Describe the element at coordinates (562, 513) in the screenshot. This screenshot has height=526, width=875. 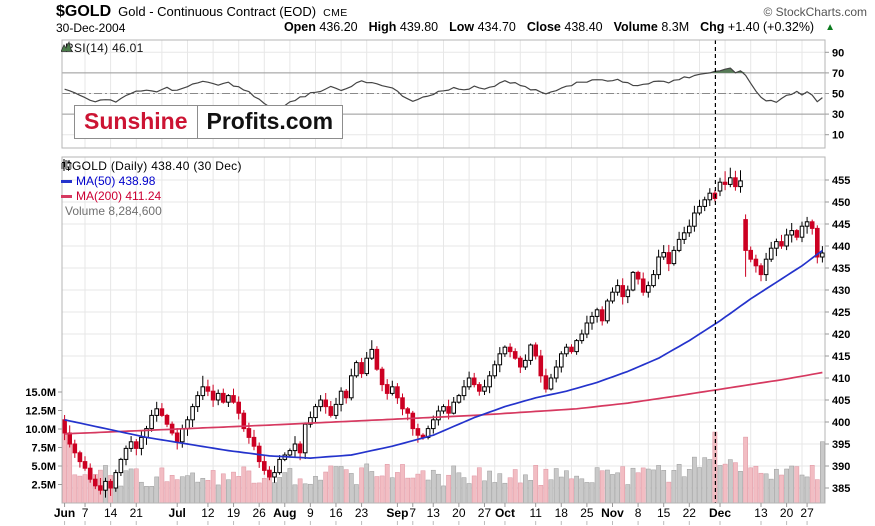
I see `svg-text: 18` at that location.